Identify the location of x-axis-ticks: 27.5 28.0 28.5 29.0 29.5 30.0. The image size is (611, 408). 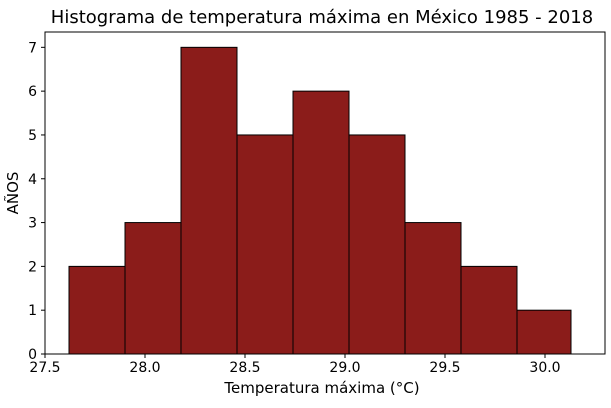
(295, 365).